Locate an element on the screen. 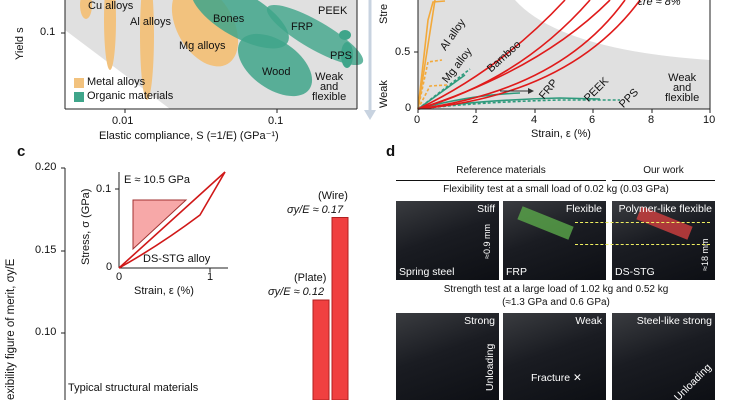 This screenshot has height=400, width=750. photo-frp-strength: Weak Fracture ✕ is located at coordinates (554, 356).